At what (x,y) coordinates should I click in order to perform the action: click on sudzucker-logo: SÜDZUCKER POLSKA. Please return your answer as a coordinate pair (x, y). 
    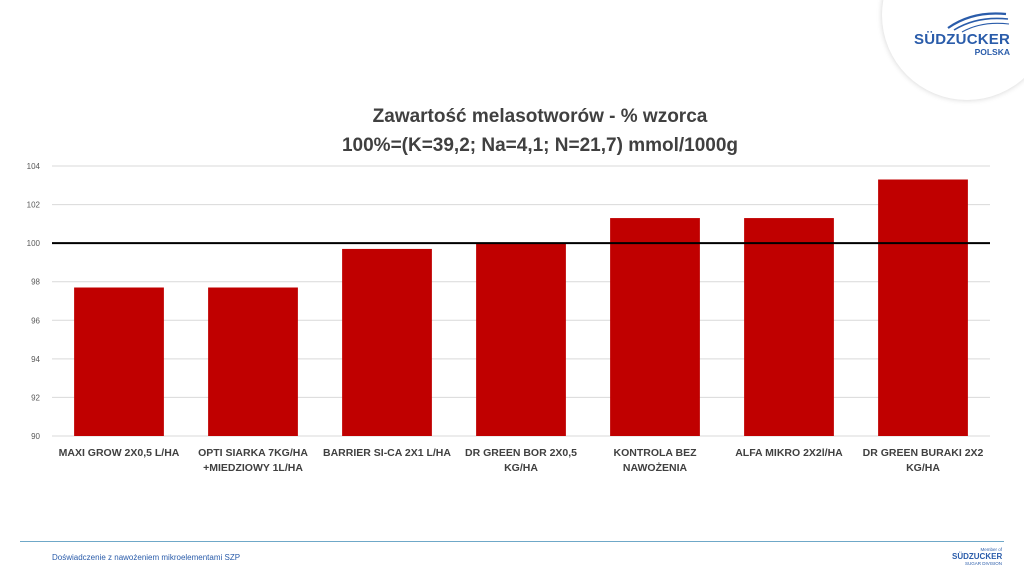
    Looking at the image, I should click on (960, 38).